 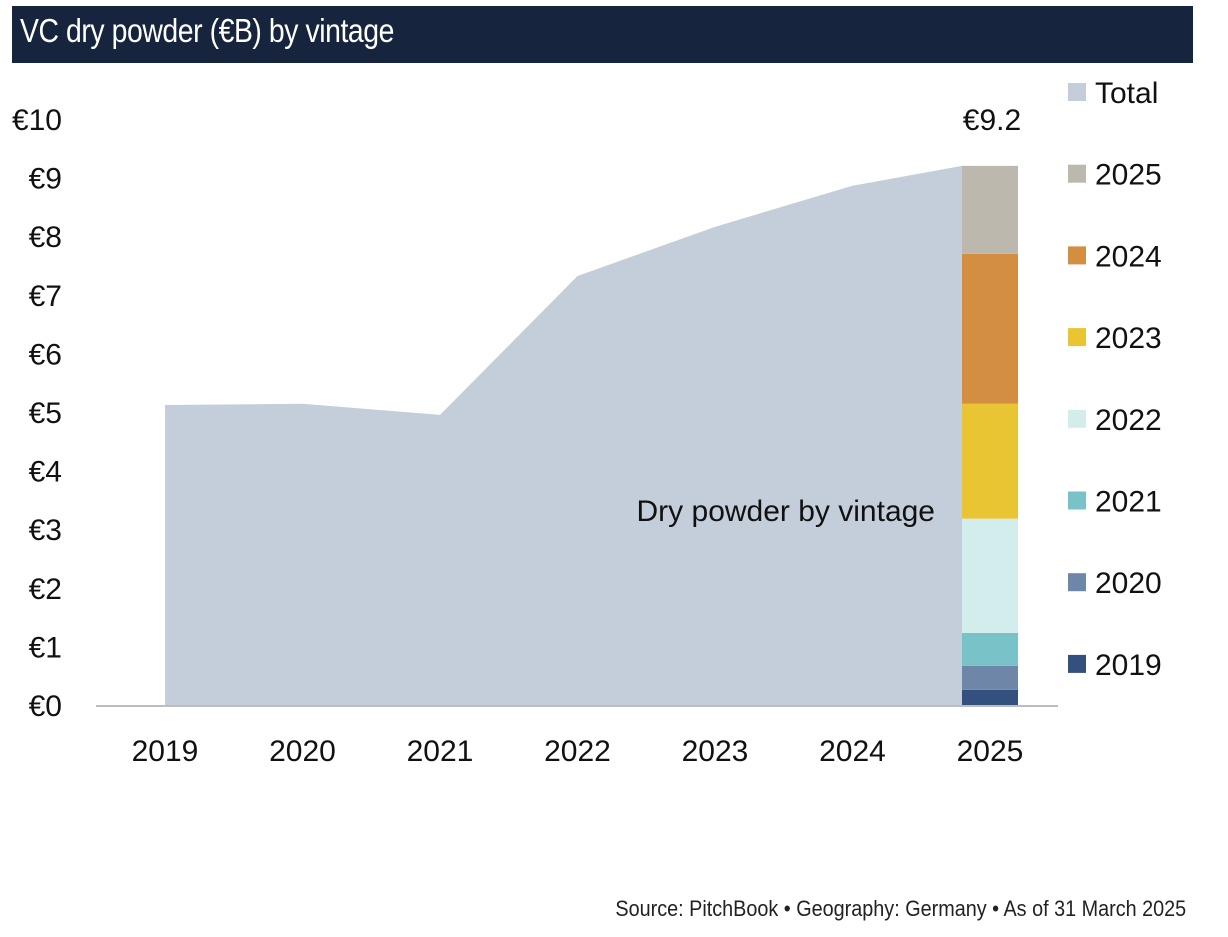 What do you see at coordinates (990, 677) in the screenshot?
I see `bar-segment-2020` at bounding box center [990, 677].